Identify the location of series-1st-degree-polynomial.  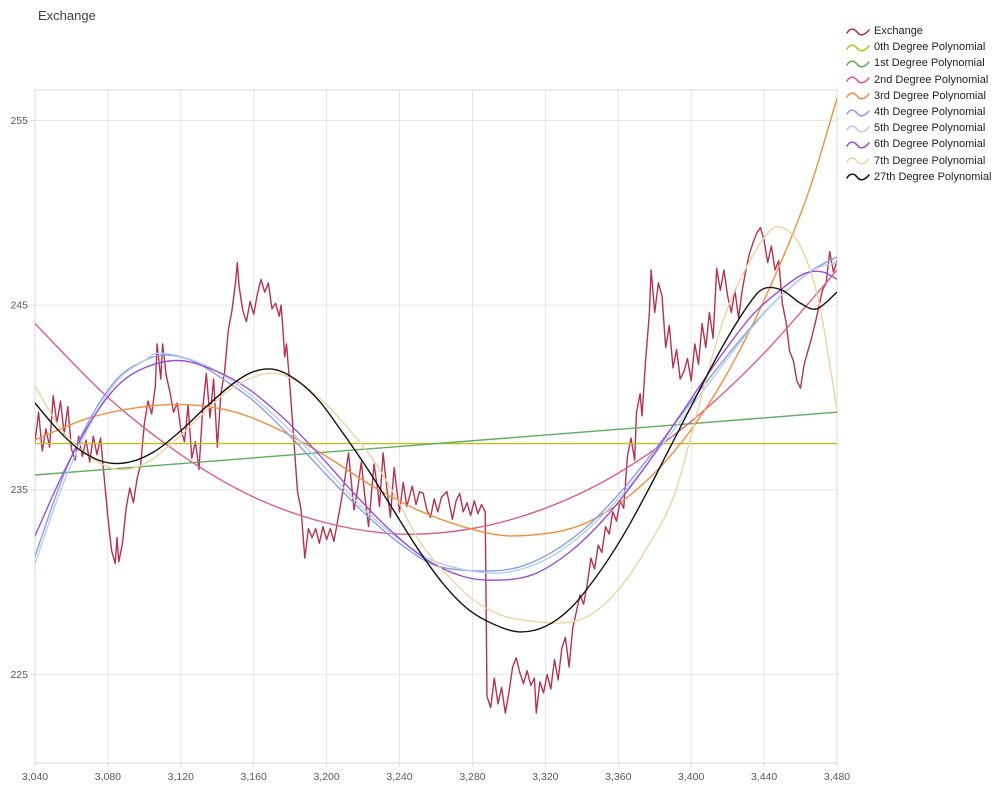
(436, 443).